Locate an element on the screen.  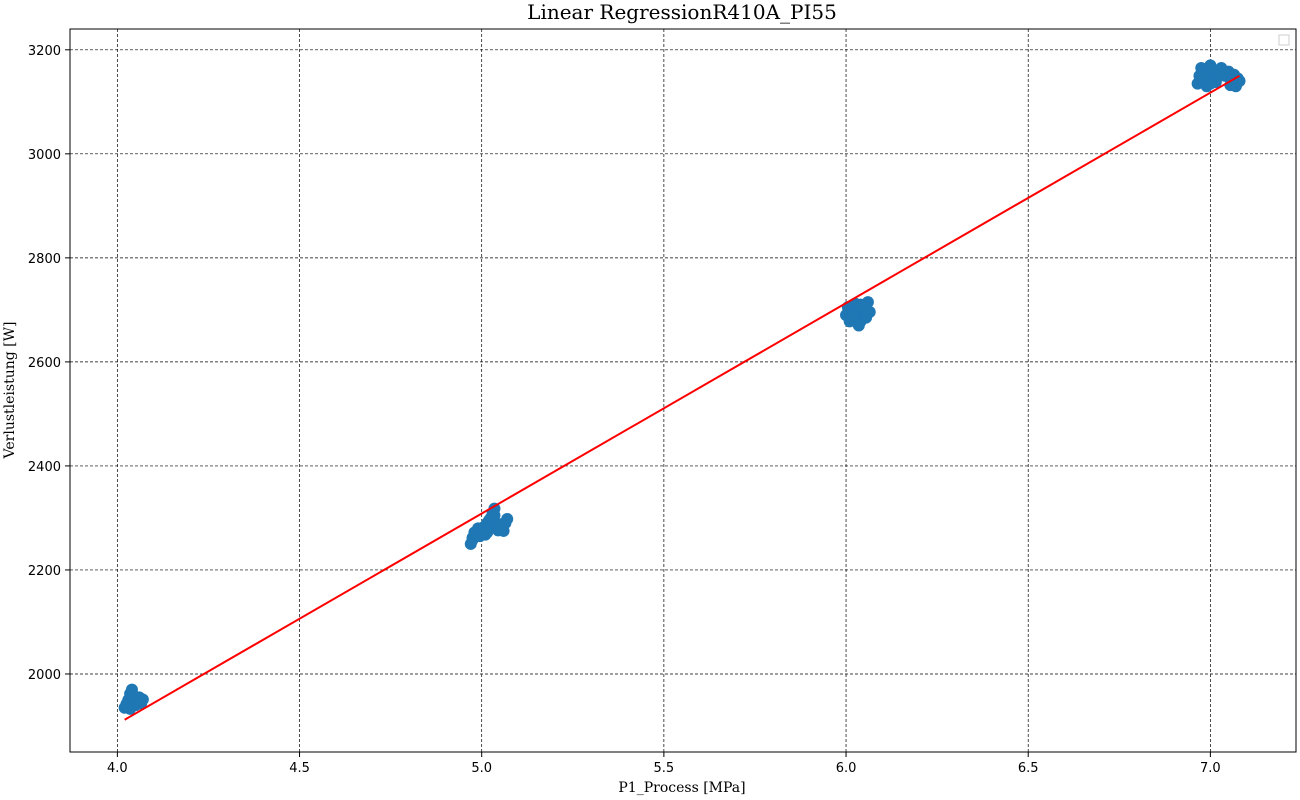
x-tick-label: 6.0 is located at coordinates (846, 768).